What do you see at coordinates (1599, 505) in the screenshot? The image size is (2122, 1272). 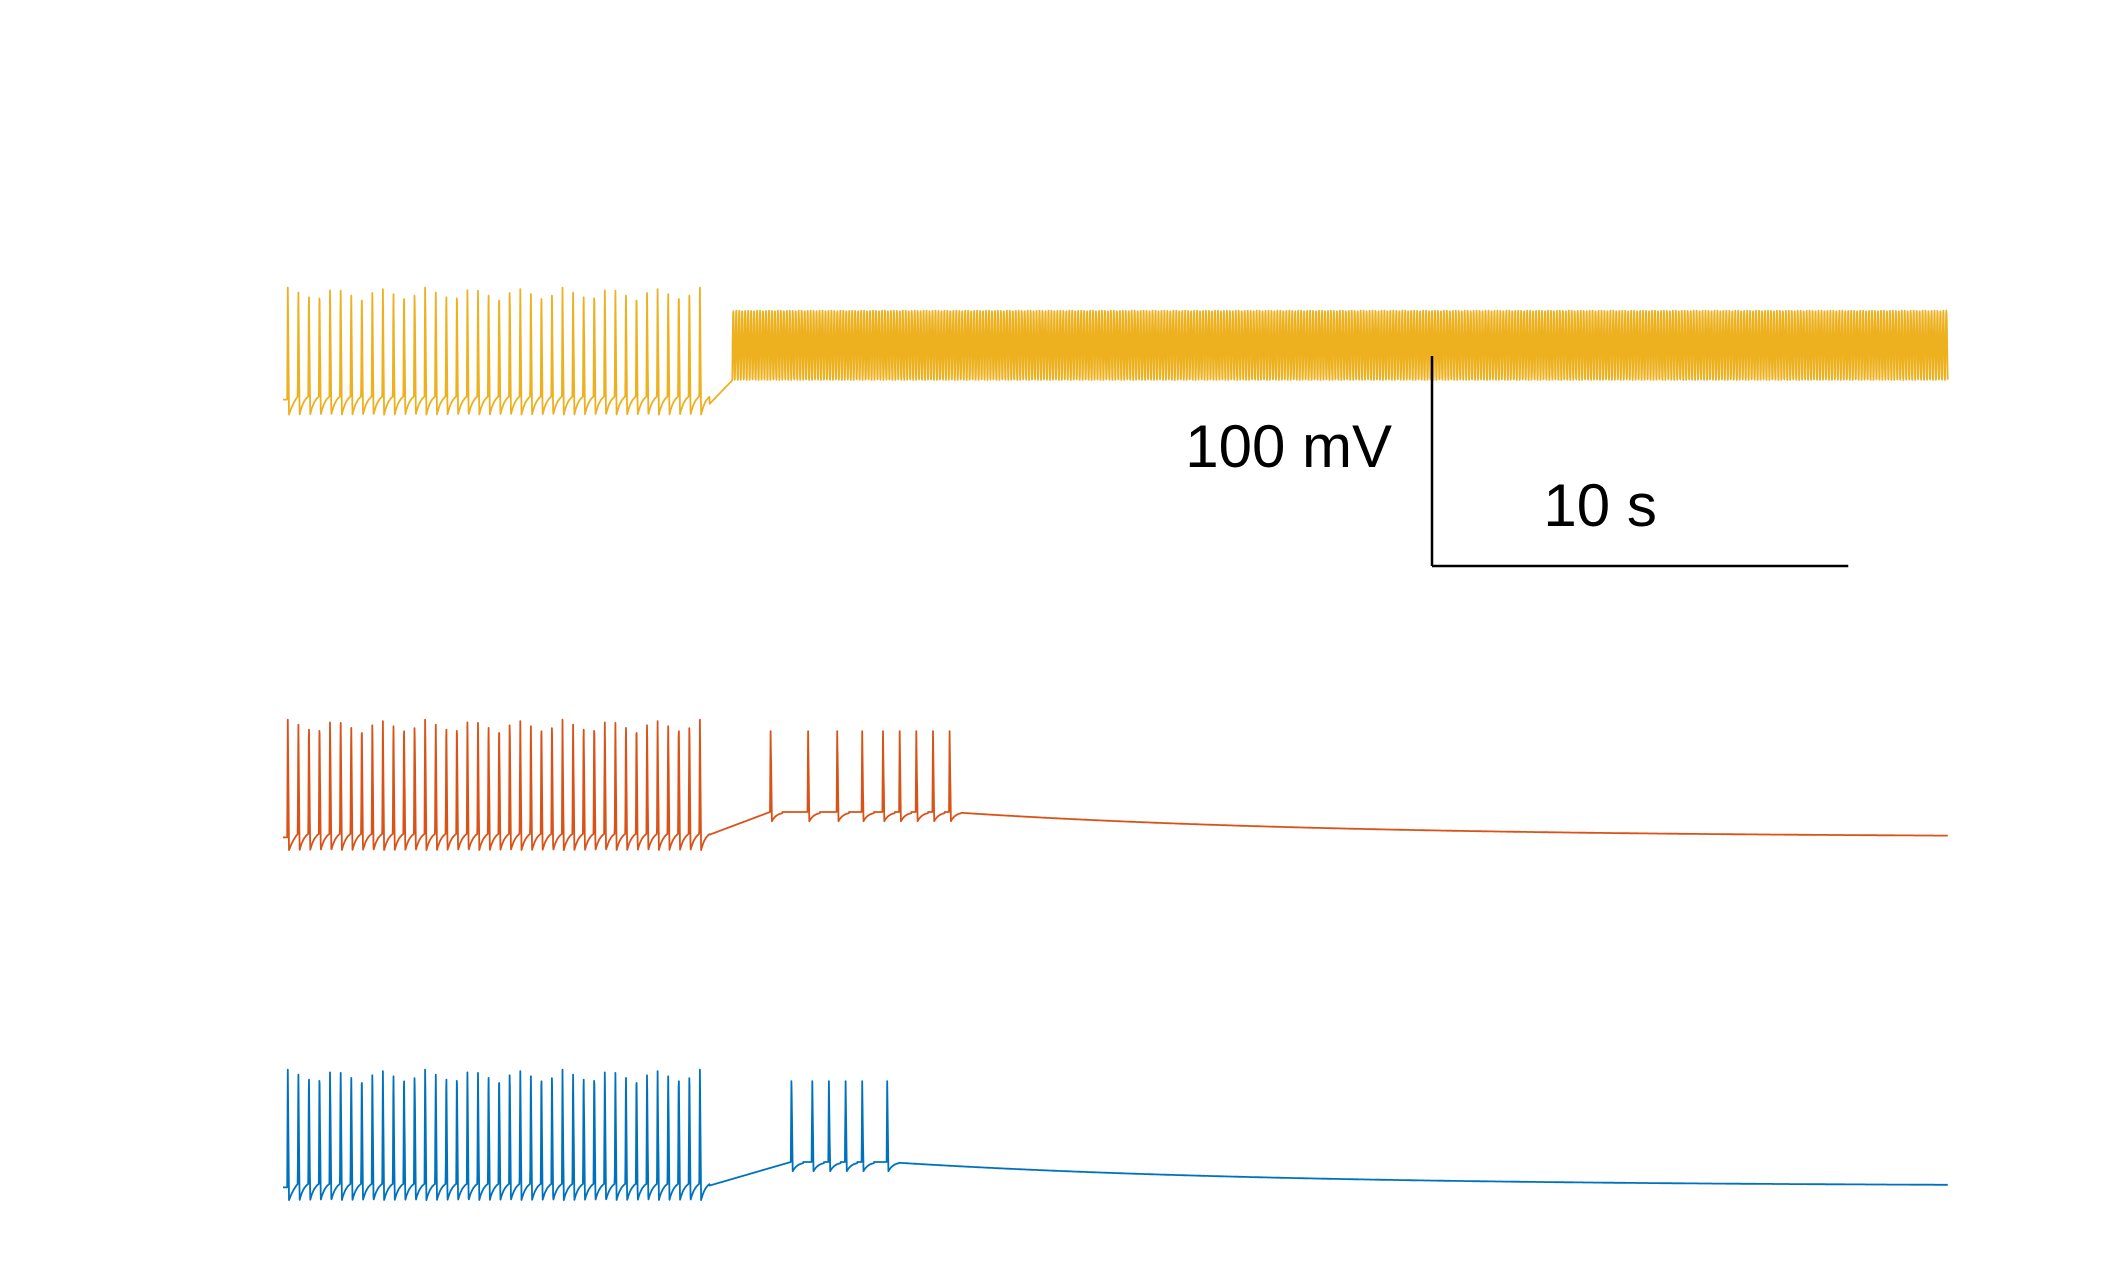 I see `scale-bar-time-label: 10 s` at bounding box center [1599, 505].